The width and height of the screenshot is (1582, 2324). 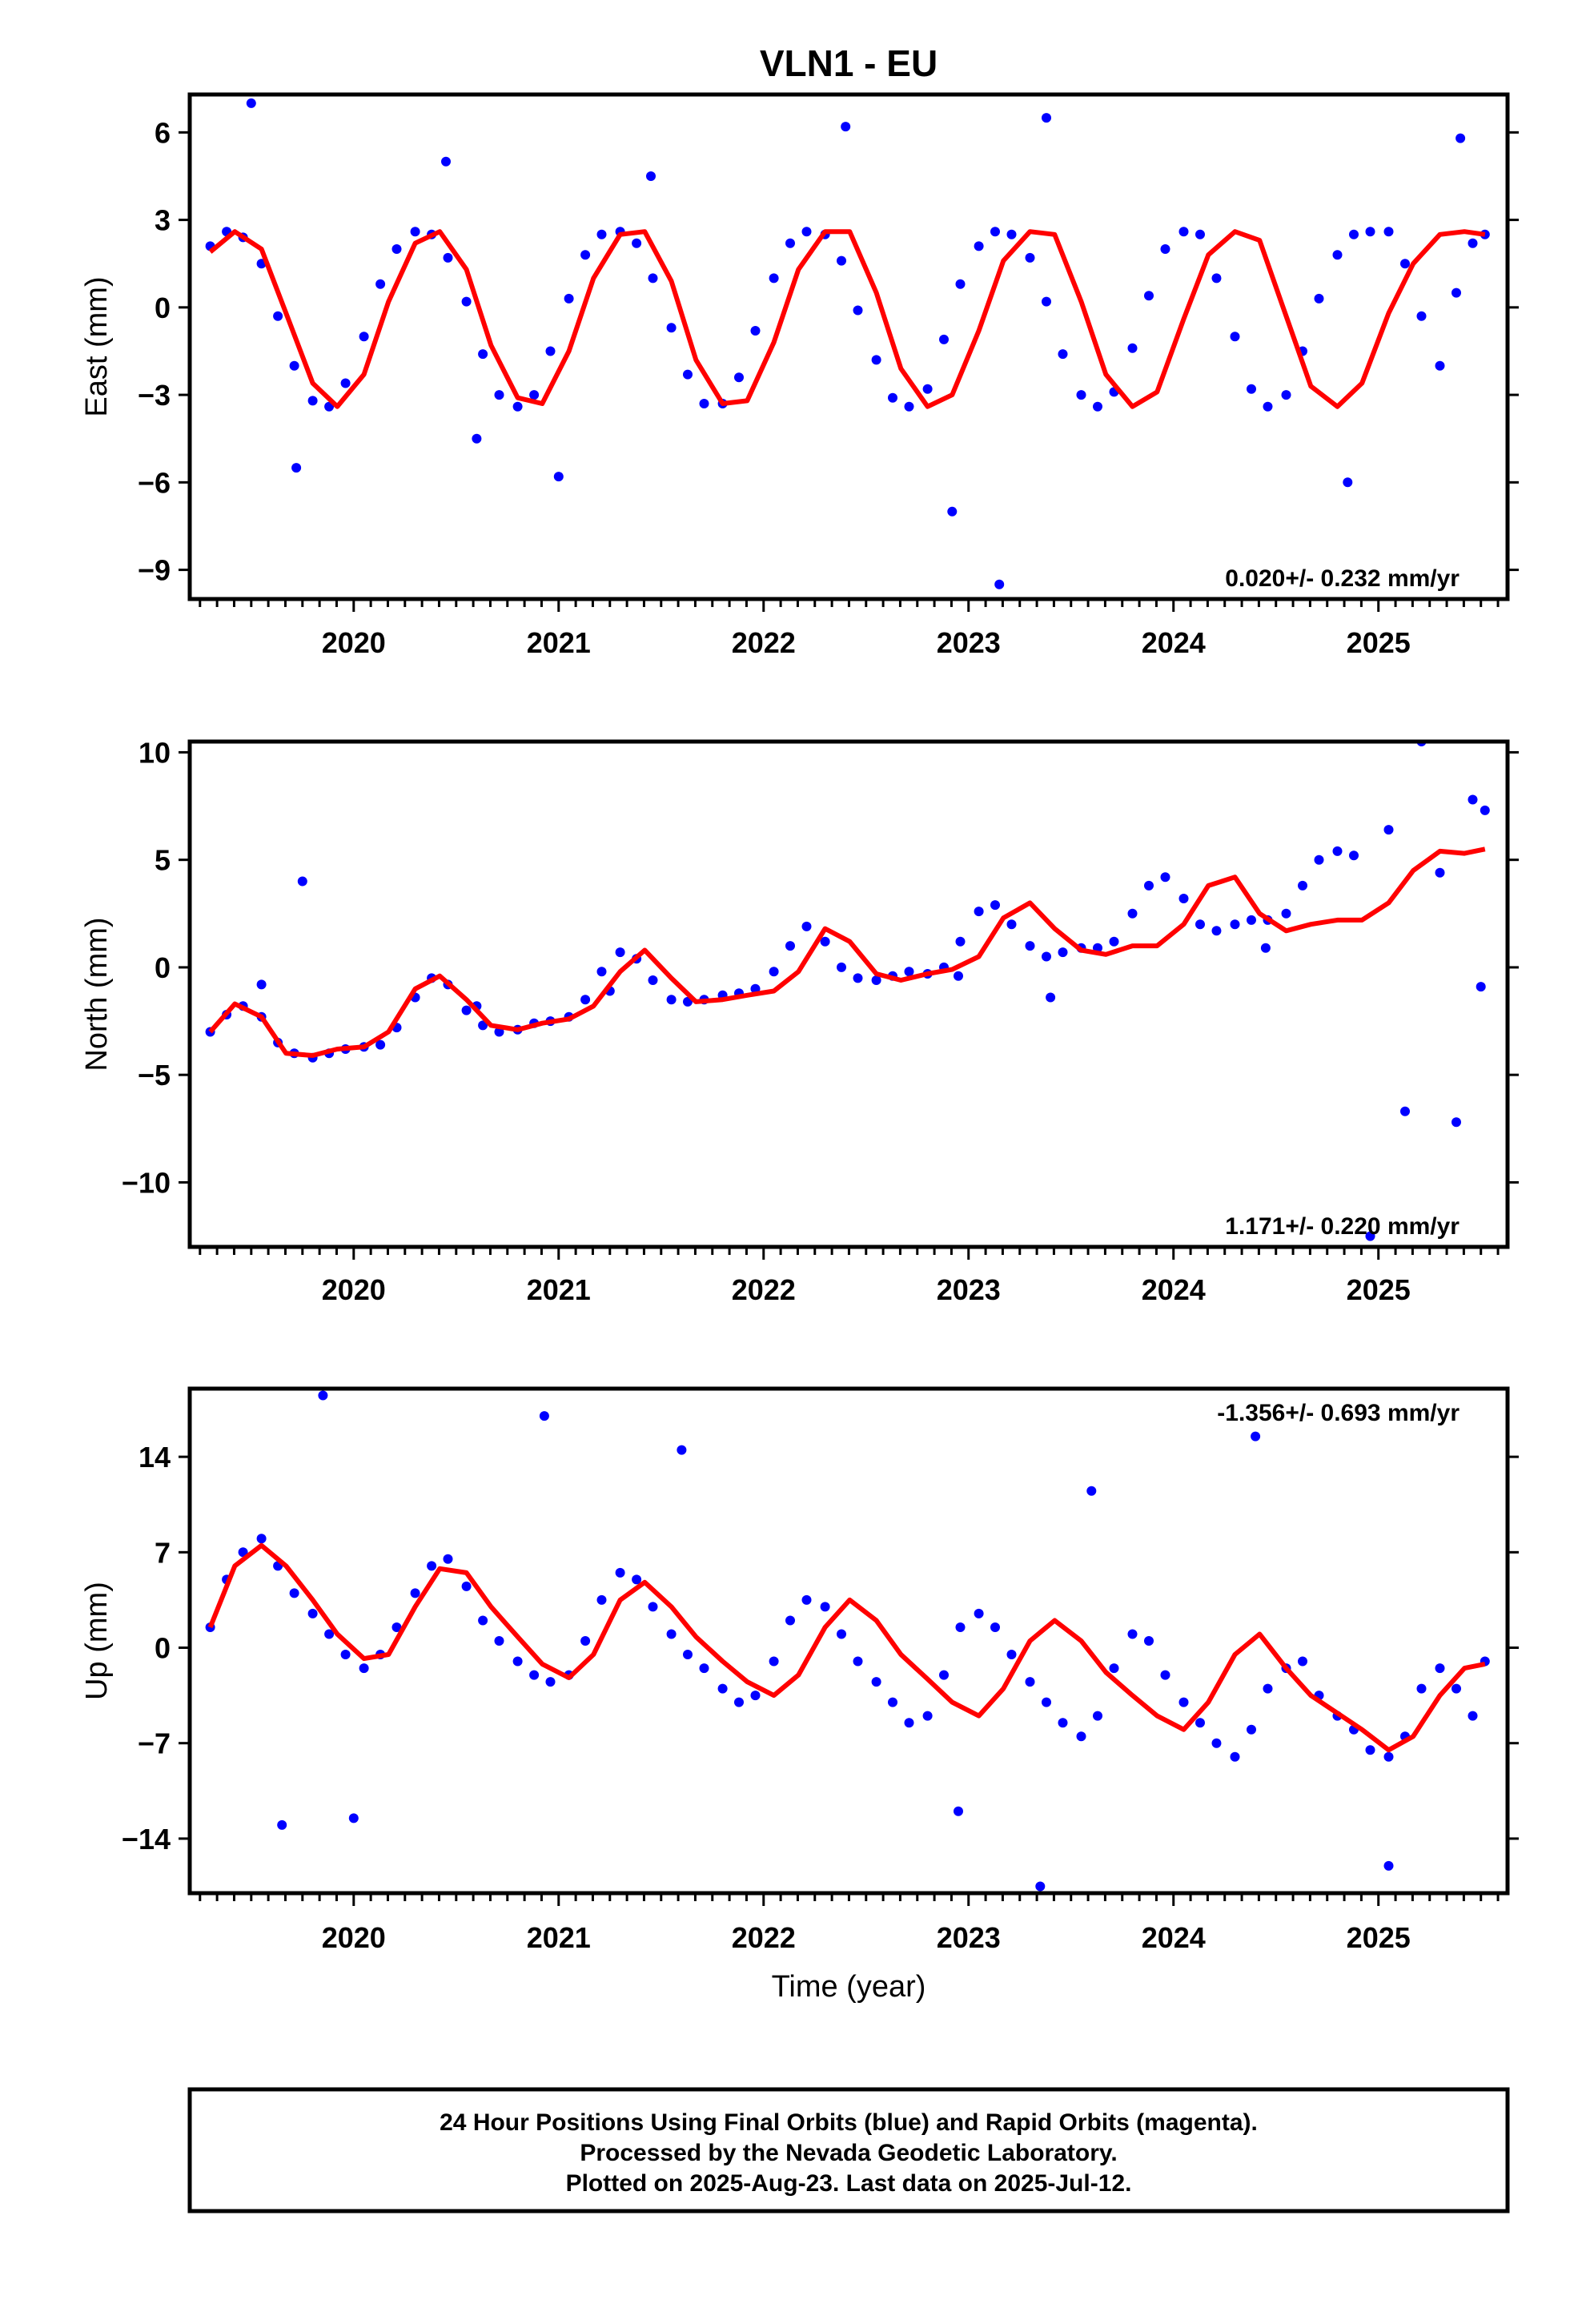 I want to click on up-y-tick-label: −7, so click(x=154, y=1743).